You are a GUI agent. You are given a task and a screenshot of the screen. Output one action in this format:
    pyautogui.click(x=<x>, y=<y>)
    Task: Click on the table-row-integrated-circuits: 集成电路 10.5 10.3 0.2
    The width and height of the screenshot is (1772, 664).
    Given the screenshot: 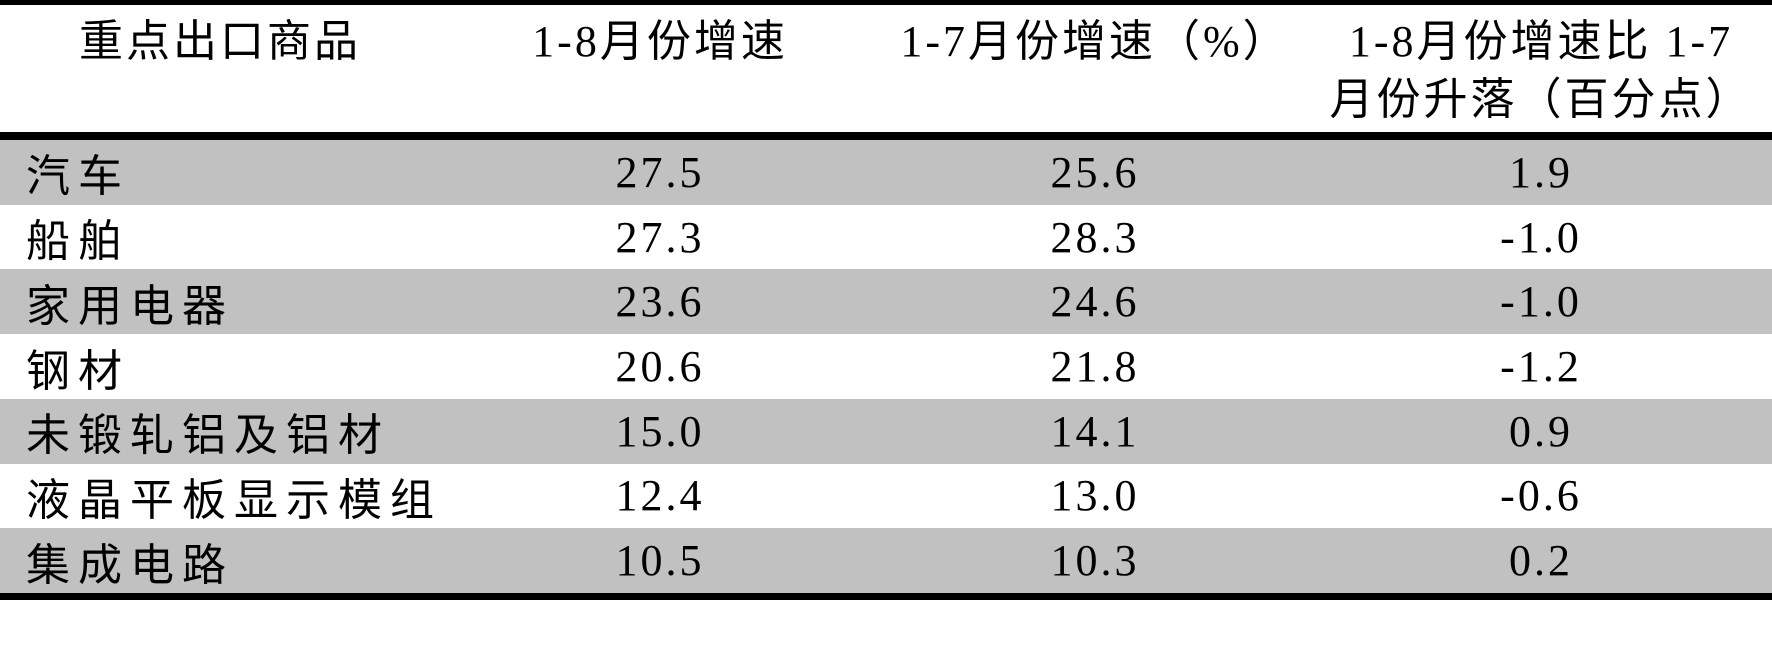 What is the action you would take?
    pyautogui.click(x=886, y=561)
    